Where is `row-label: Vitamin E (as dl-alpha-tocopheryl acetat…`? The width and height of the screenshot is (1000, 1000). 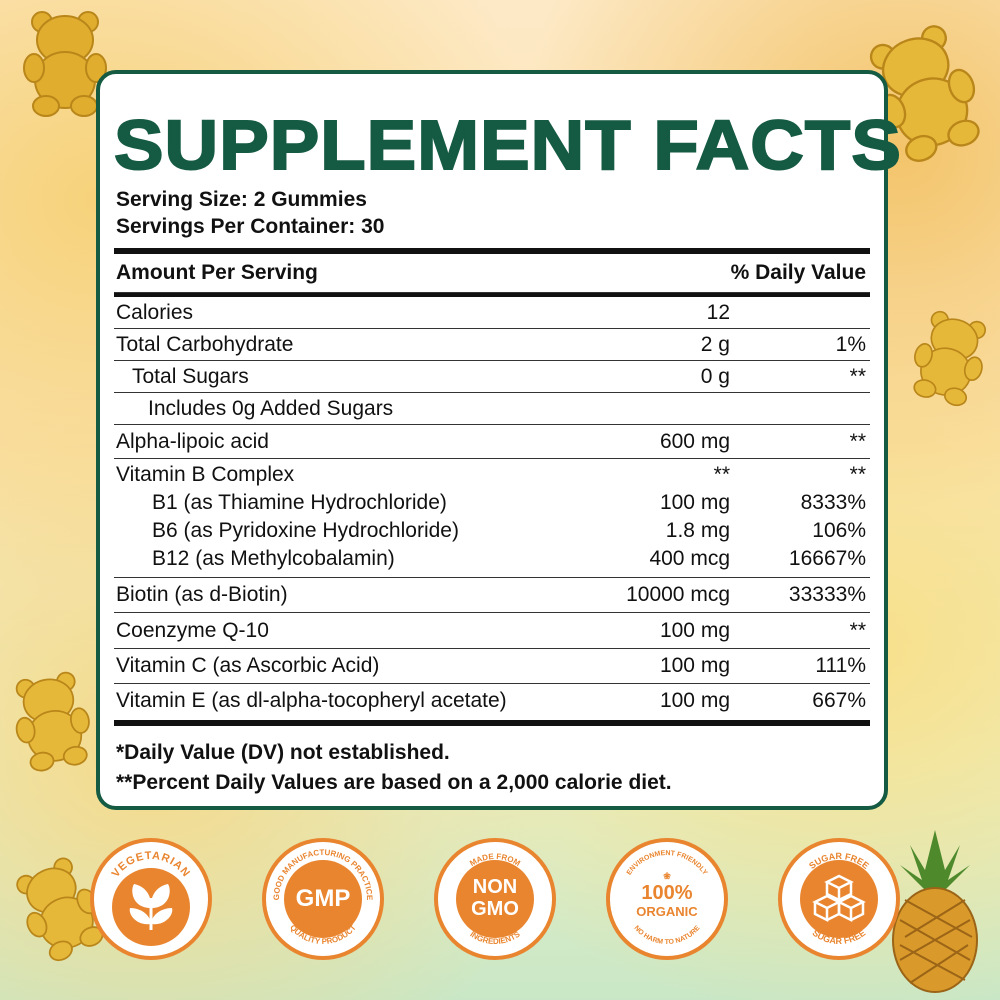
row-label: Vitamin E (as dl-alpha-tocopheryl acetat… is located at coordinates (311, 700).